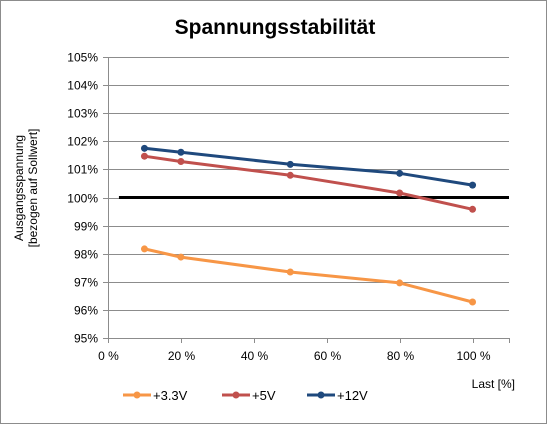 The image size is (547, 424). What do you see at coordinates (108, 356) in the screenshot?
I see `x-tick-label: 0 %` at bounding box center [108, 356].